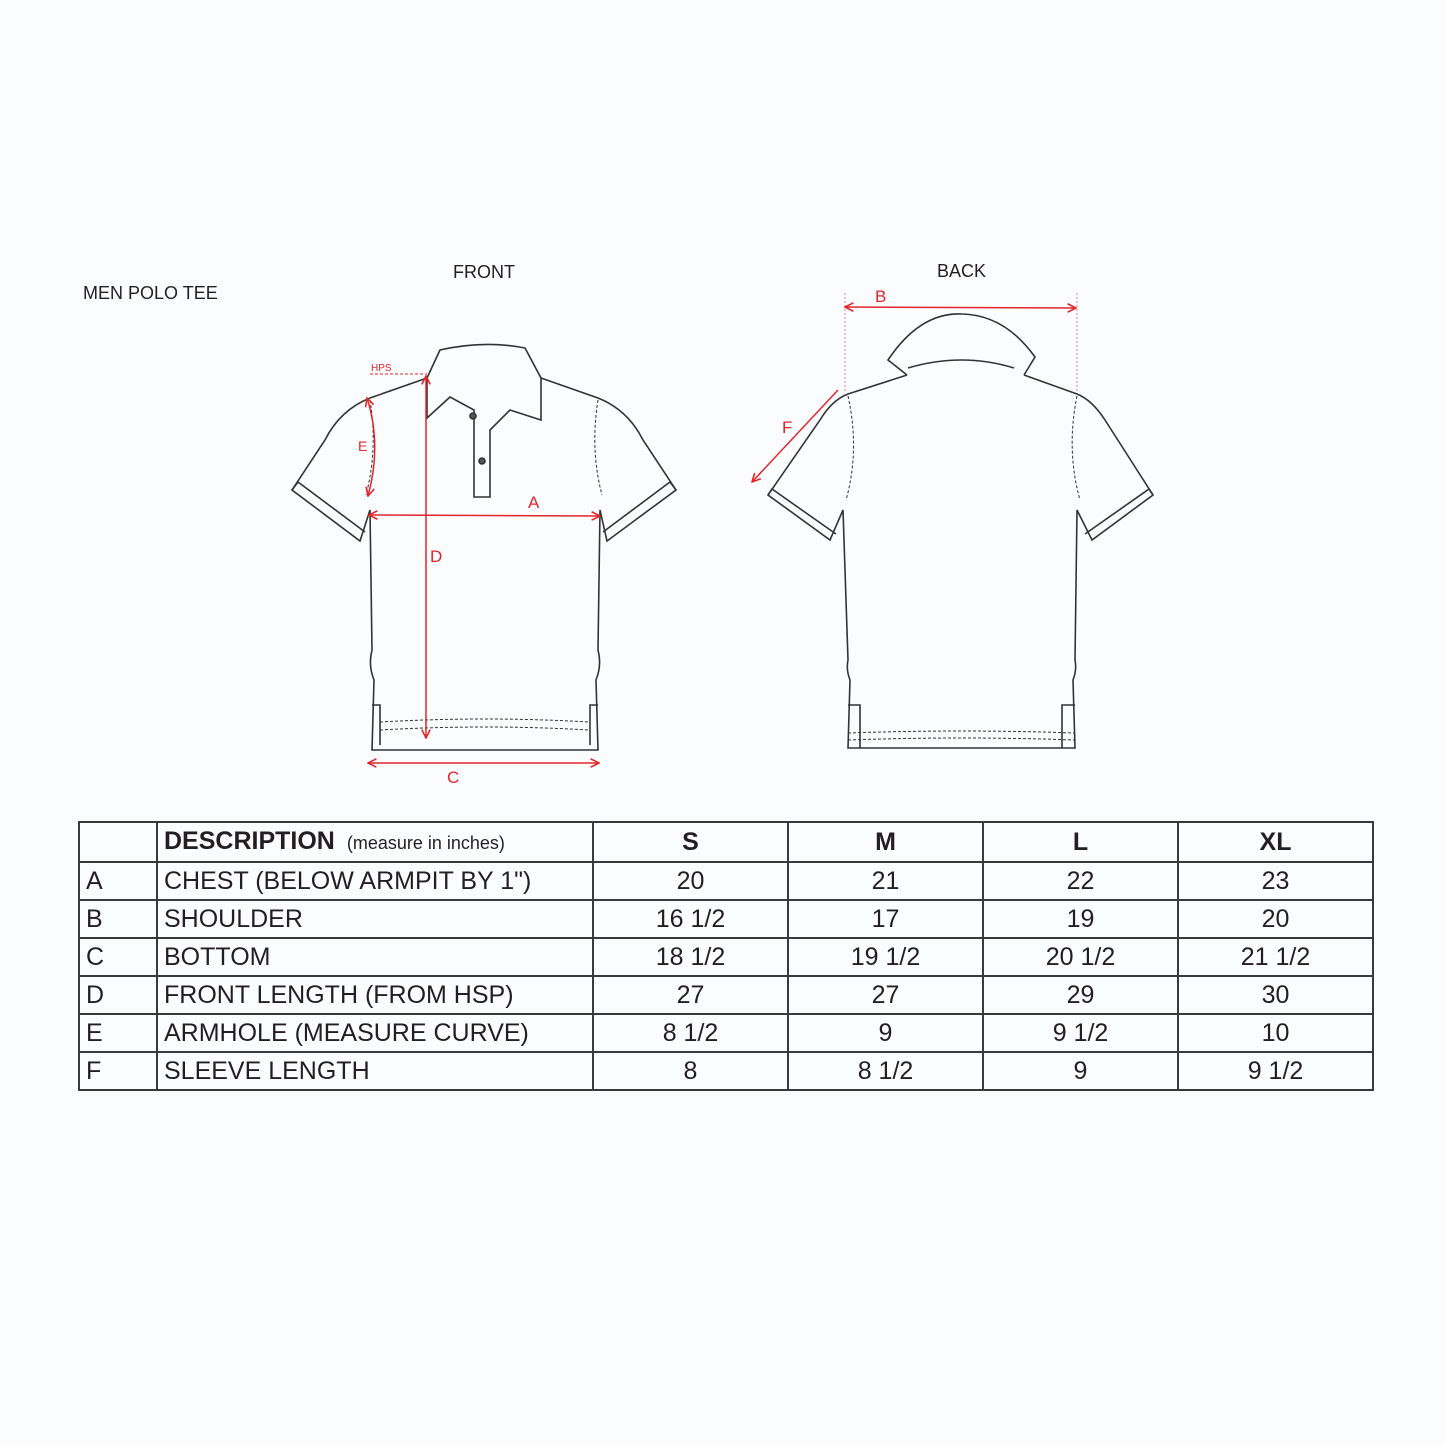  Describe the element at coordinates (962, 271) in the screenshot. I see `back-view-label: BACK` at that location.